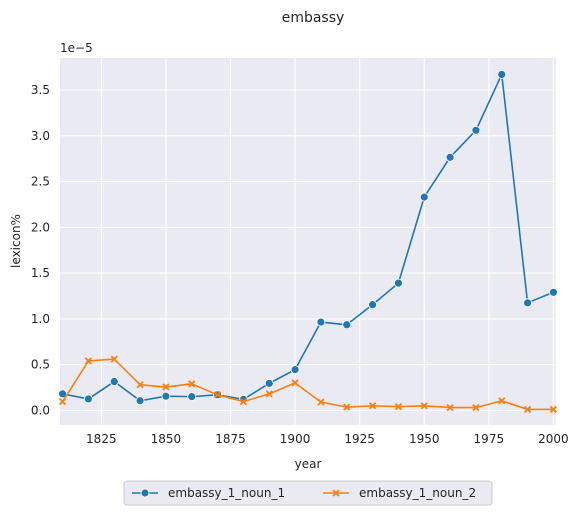  Describe the element at coordinates (226, 493) in the screenshot. I see `legend-label: embassy_1_noun_1` at that location.